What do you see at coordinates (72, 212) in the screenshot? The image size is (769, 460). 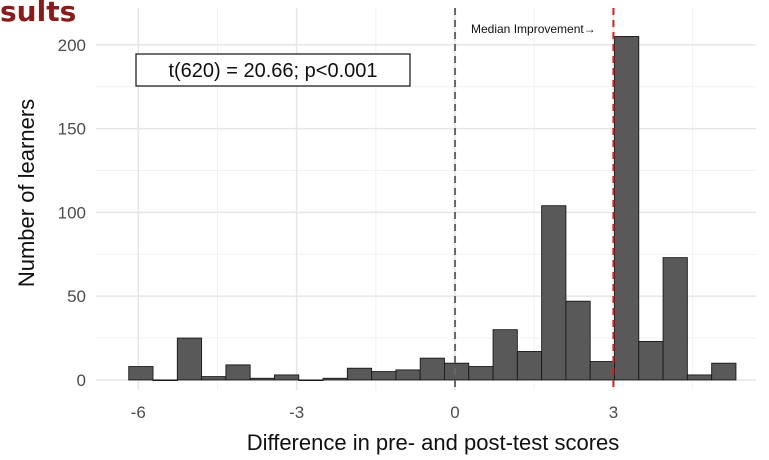 I see `y-tick-label: 100` at bounding box center [72, 212].